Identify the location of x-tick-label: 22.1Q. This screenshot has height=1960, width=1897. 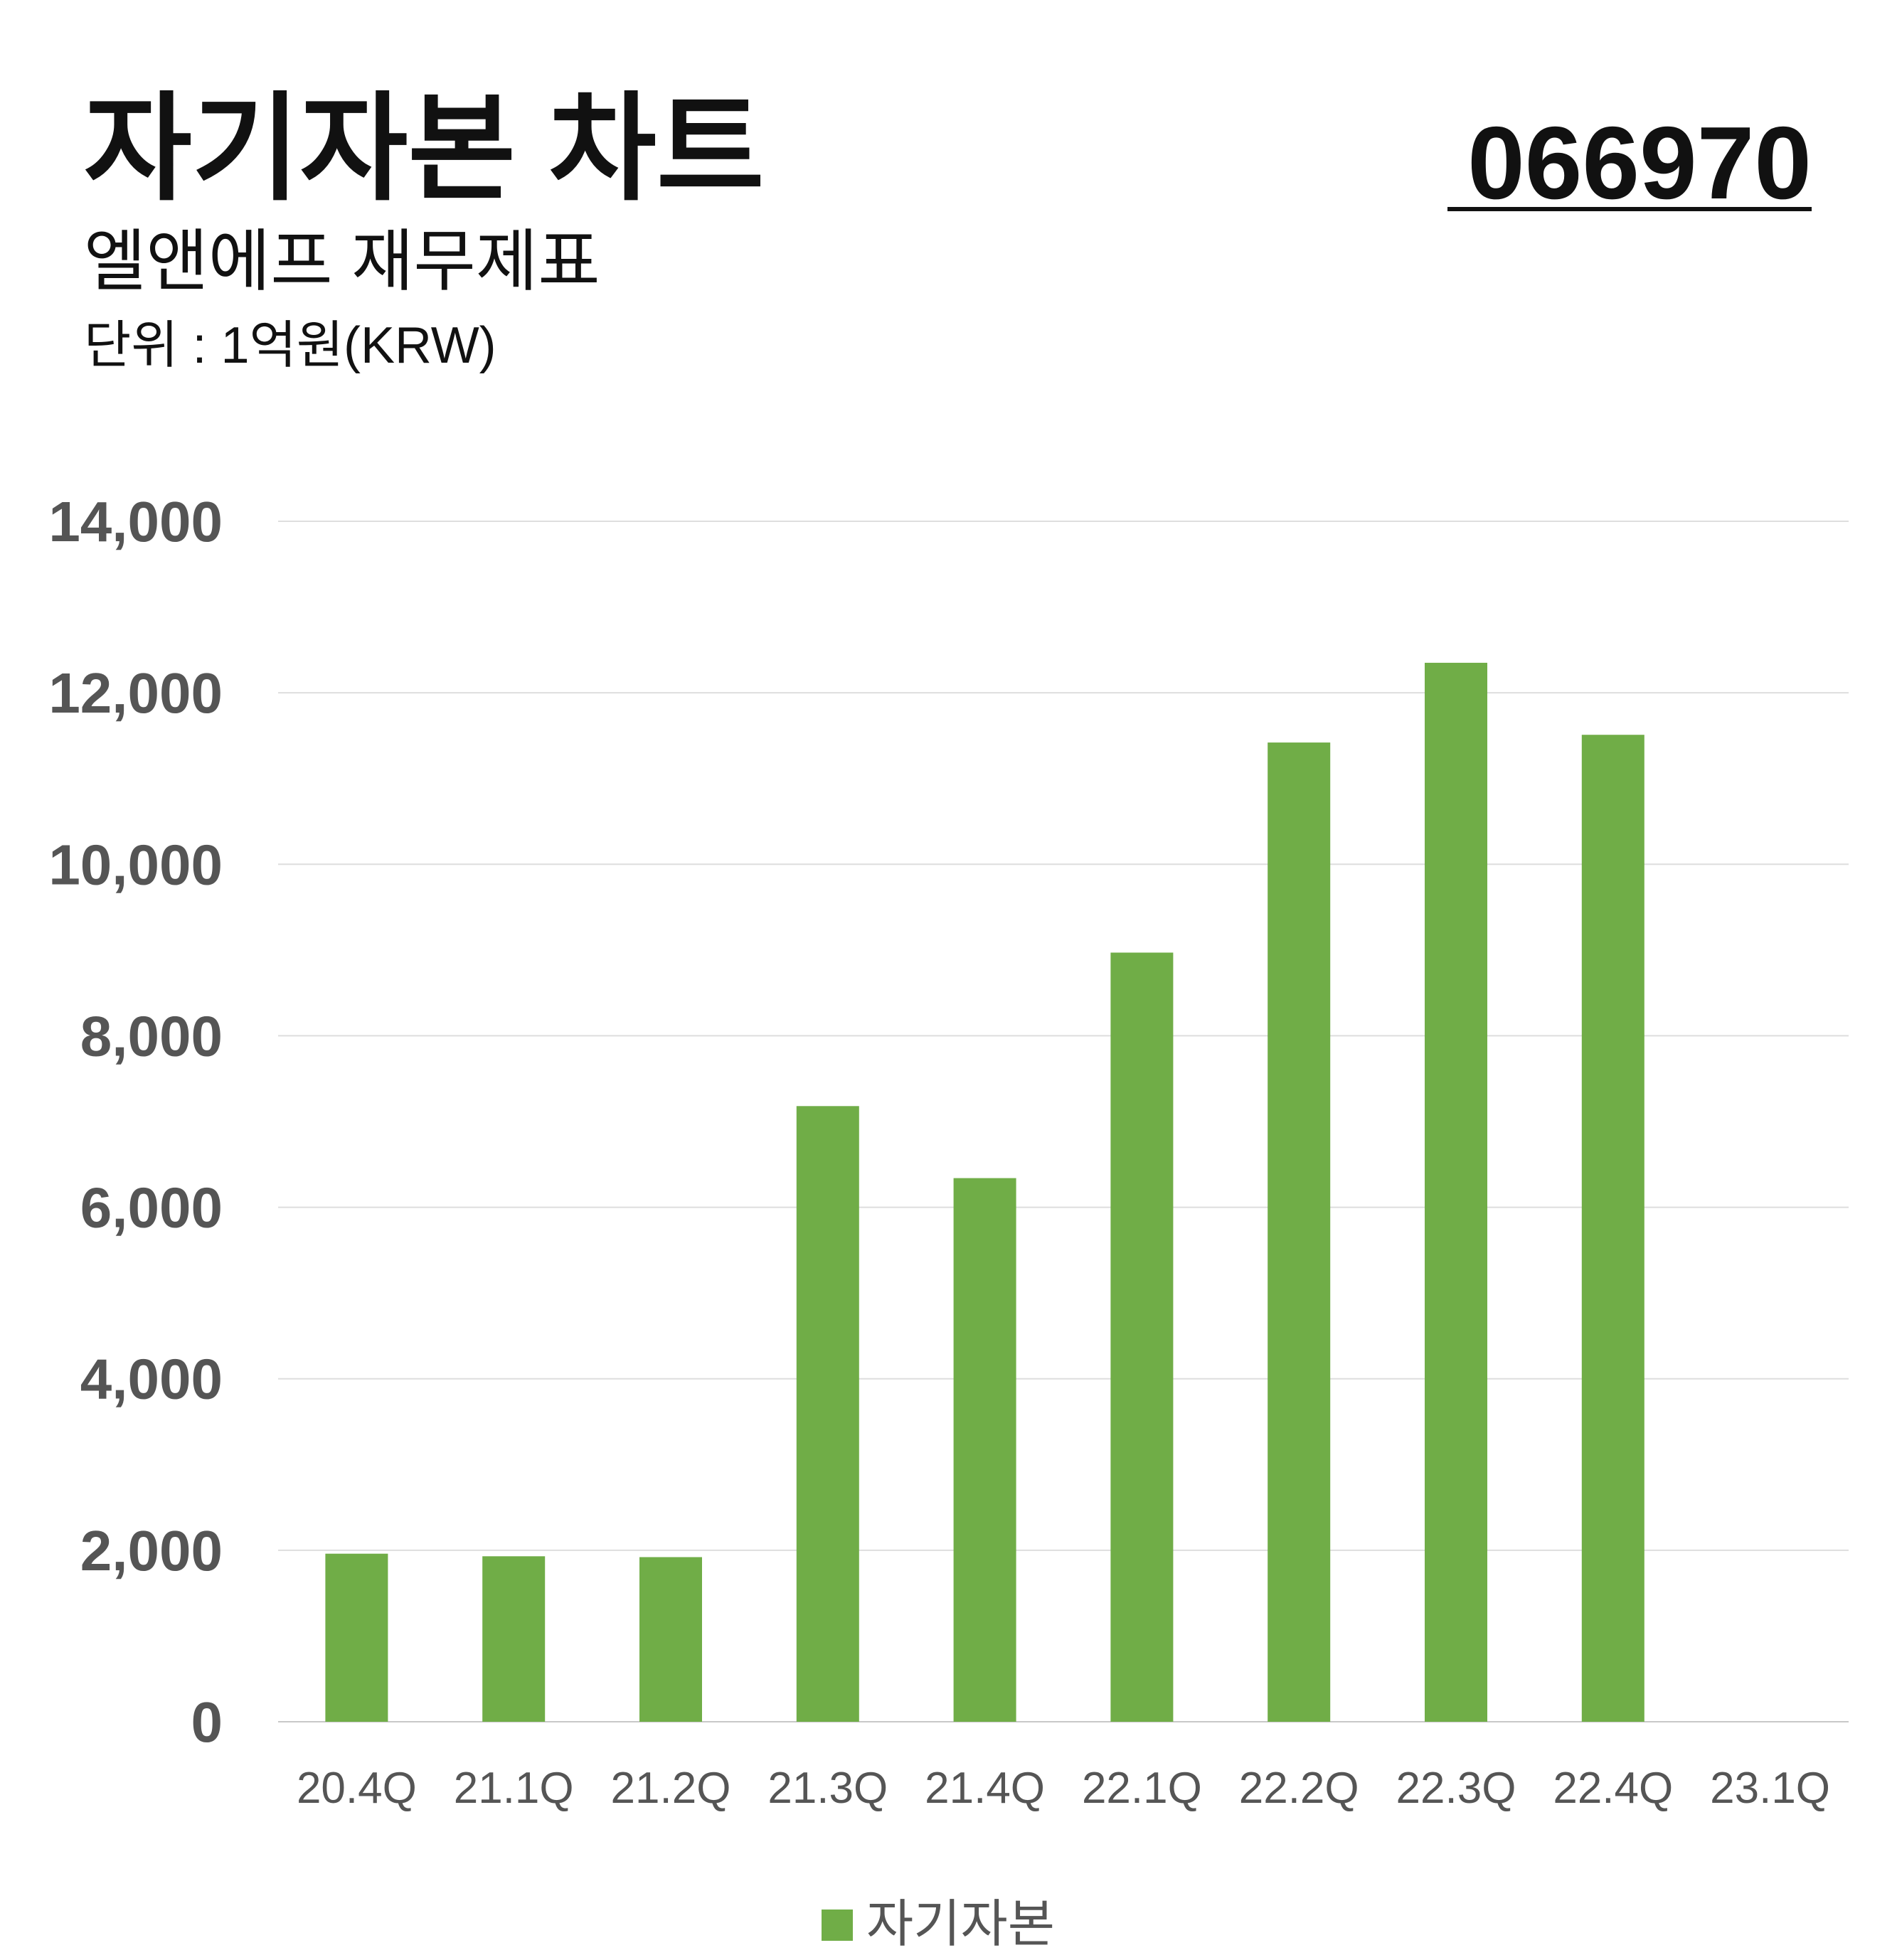
(1142, 1788).